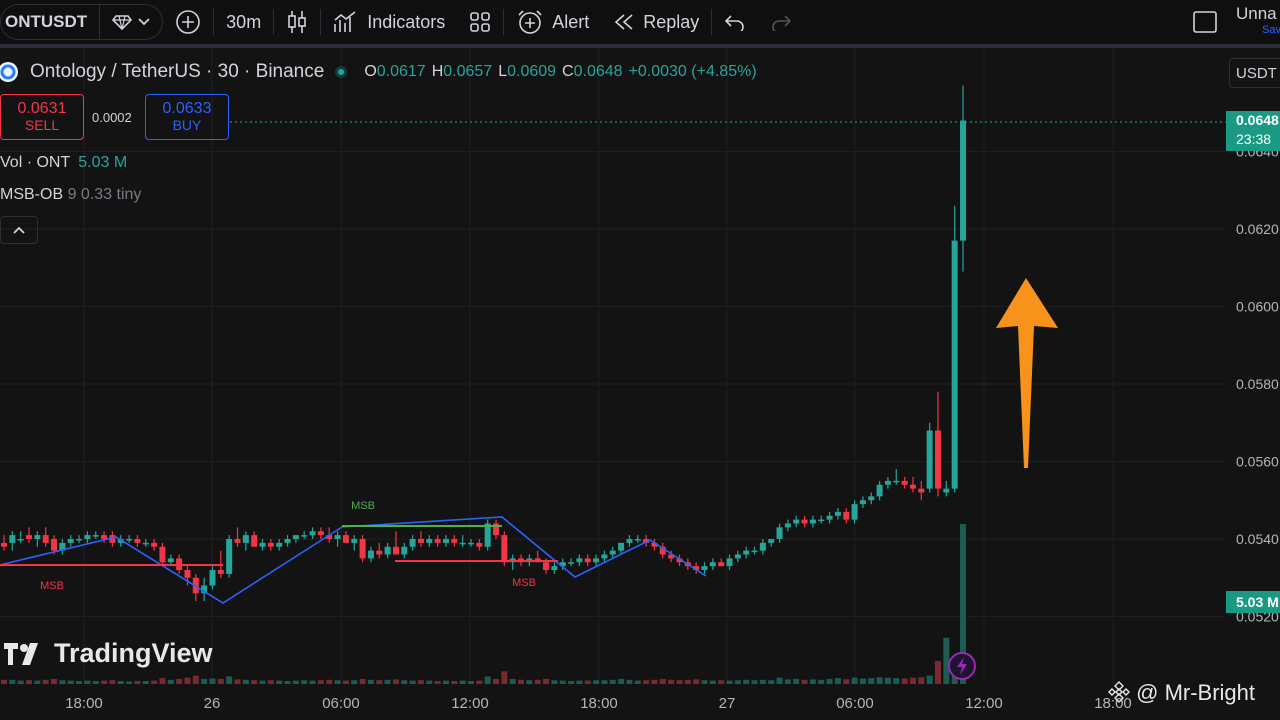 Image resolution: width=1280 pixels, height=720 pixels. I want to click on top-toolbar: ONTUSDT 30m, so click(640, 24).